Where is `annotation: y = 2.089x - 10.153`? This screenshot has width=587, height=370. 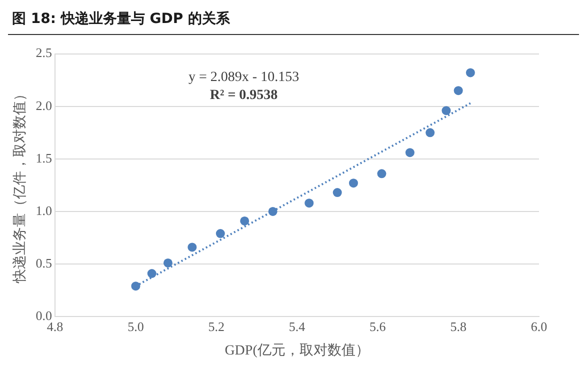 annotation: y = 2.089x - 10.153 is located at coordinates (244, 77).